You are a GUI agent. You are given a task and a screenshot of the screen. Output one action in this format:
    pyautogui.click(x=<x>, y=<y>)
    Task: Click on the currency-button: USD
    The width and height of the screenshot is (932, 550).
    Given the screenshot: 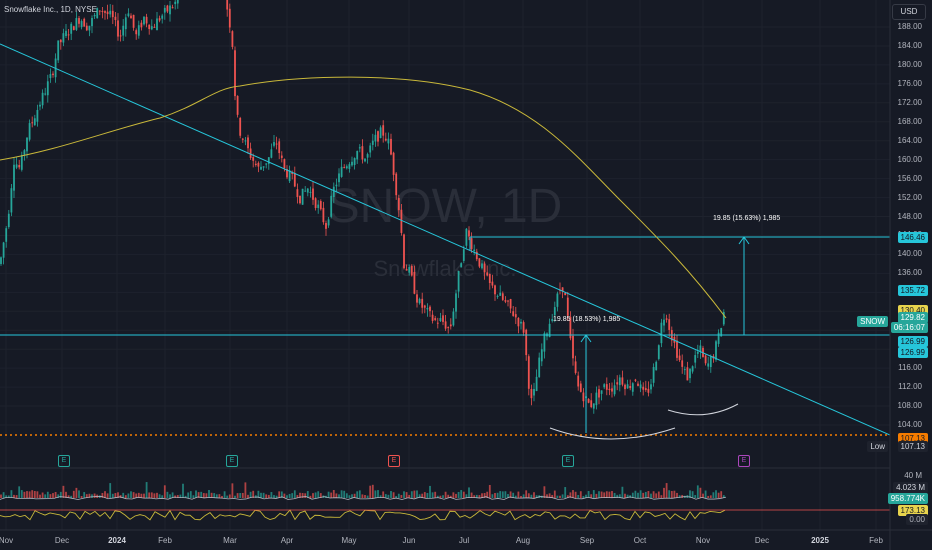 What is the action you would take?
    pyautogui.click(x=909, y=12)
    